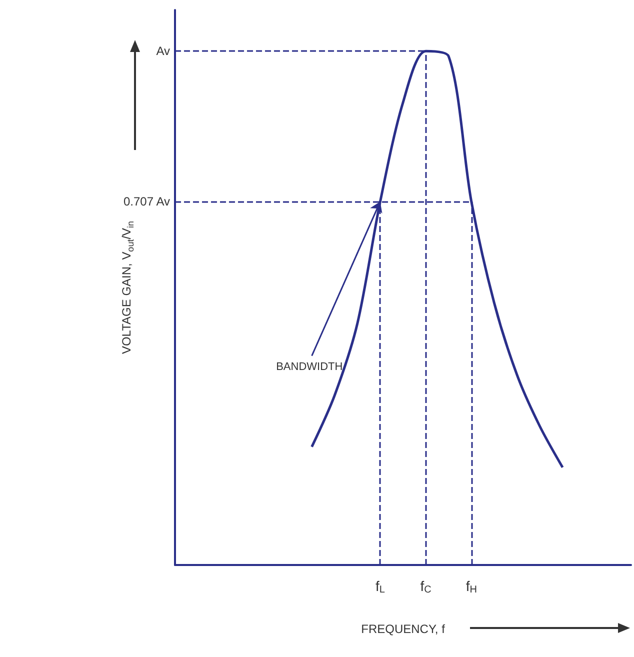 This screenshot has height=657, width=634. Describe the element at coordinates (147, 201) in the screenshot. I see `ref-line-label: 0.707 Av` at that location.